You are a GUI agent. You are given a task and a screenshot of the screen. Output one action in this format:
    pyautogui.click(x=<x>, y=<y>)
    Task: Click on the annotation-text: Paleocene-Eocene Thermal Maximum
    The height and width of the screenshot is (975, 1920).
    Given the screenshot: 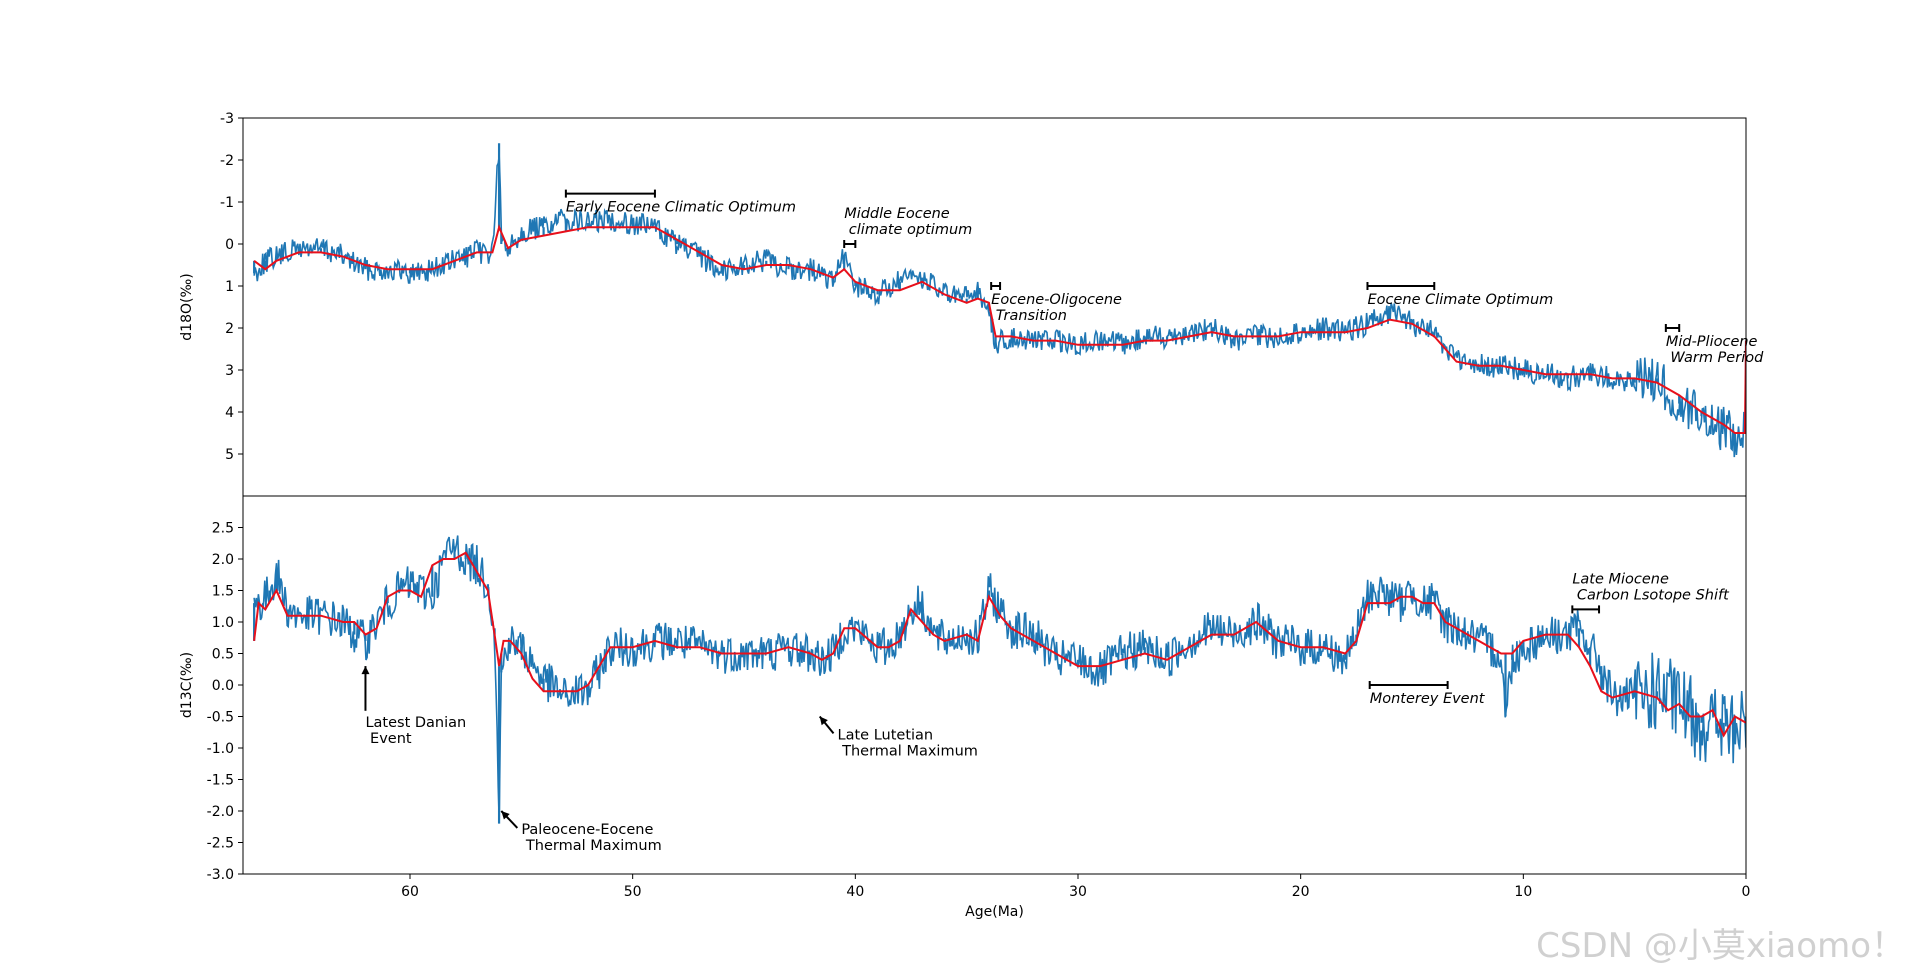 What is the action you would take?
    pyautogui.click(x=591, y=838)
    